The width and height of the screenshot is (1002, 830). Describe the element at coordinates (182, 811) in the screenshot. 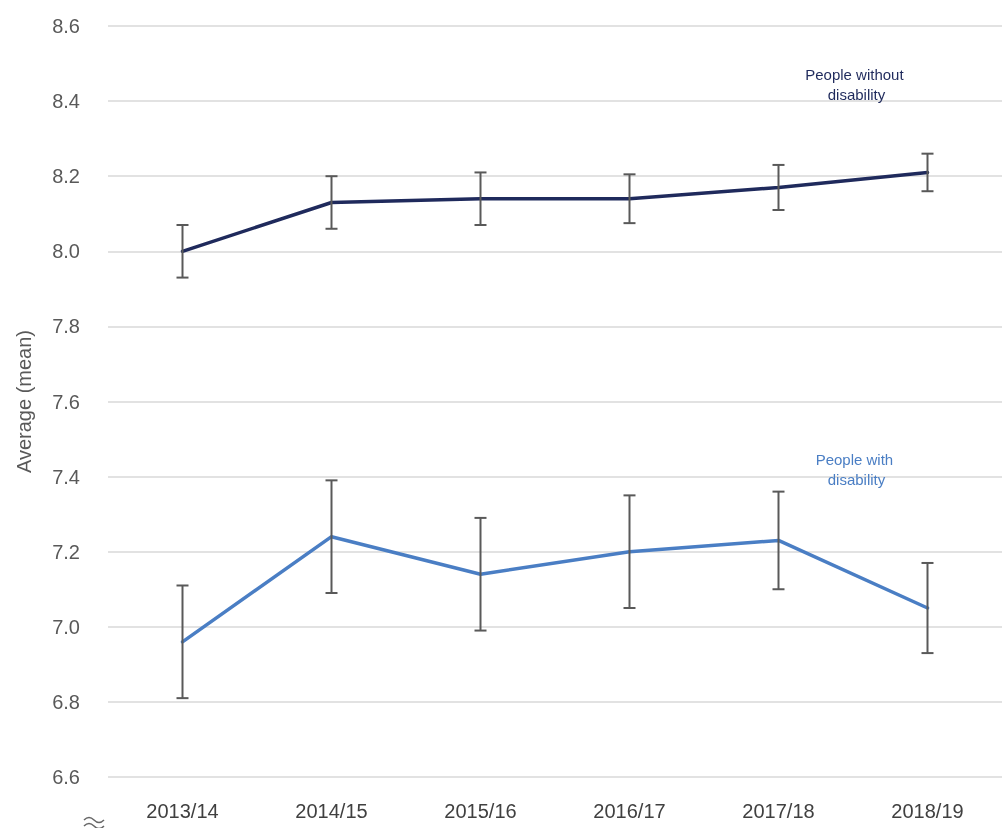

I see `x-tick-label: 2013/14` at that location.